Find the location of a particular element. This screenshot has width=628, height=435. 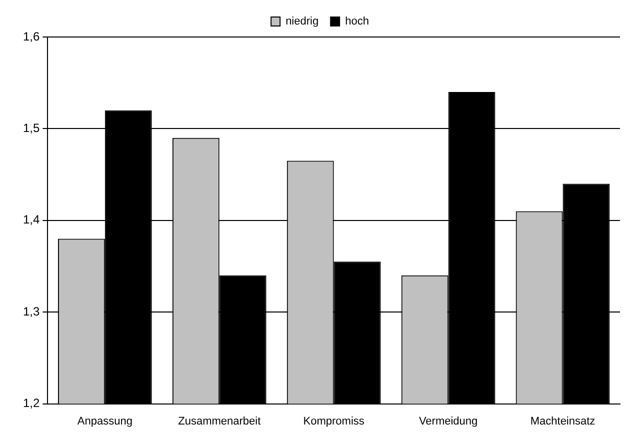

x-tick-label: Anpassung is located at coordinates (104, 421).